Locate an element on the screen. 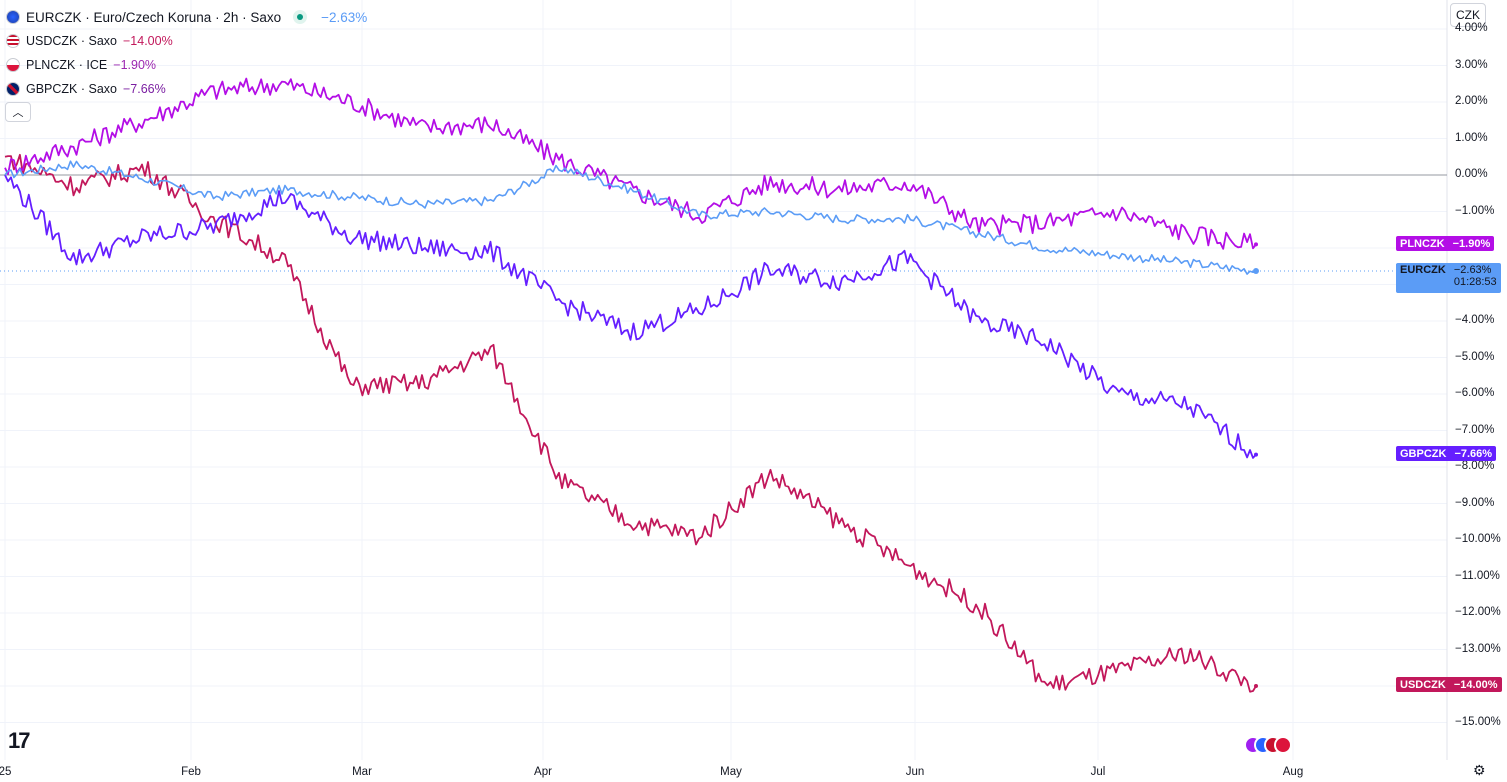 This screenshot has width=1507, height=782. y-axis-label: −8.00% is located at coordinates (1475, 466).